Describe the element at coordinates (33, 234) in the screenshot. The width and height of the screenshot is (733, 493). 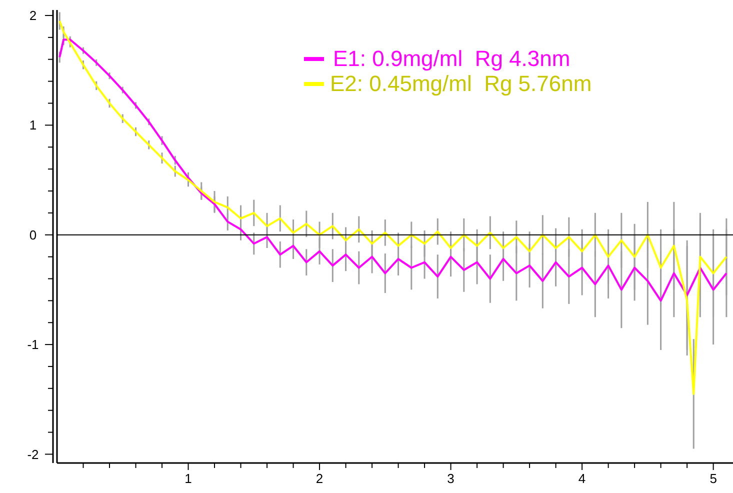
I see `y-tick-label: 0` at that location.